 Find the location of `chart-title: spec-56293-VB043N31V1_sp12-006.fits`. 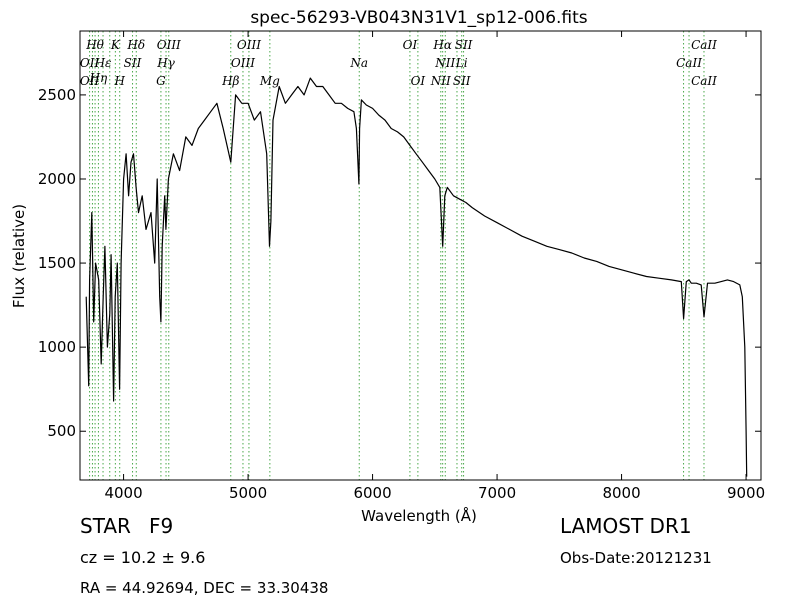

chart-title: spec-56293-VB043N31V1_sp12-006.fits is located at coordinates (418, 18).